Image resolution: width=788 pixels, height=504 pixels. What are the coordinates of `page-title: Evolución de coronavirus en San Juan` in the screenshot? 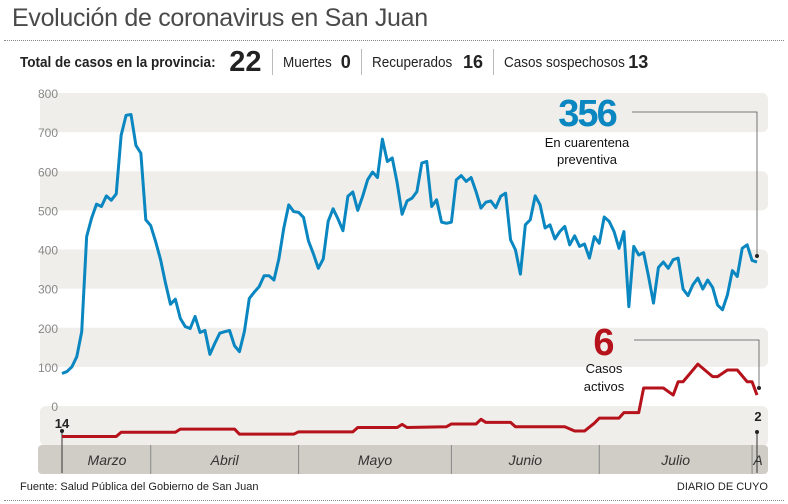 It's located at (220, 18).